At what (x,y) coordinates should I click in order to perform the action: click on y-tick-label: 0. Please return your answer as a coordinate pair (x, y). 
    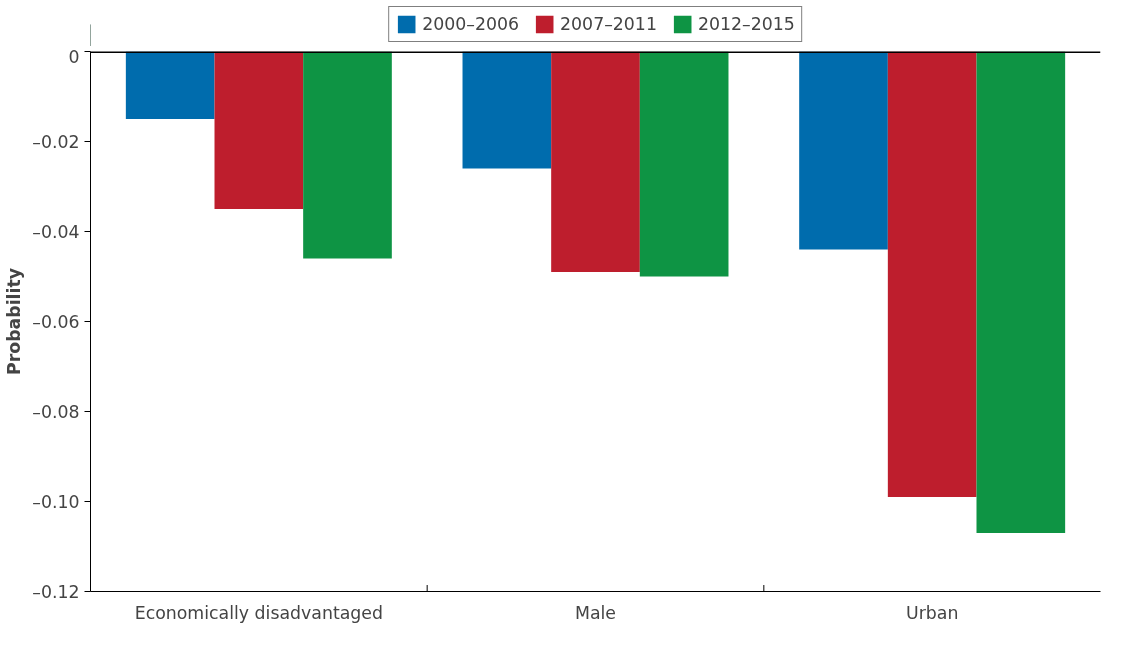
    Looking at the image, I should click on (74, 56).